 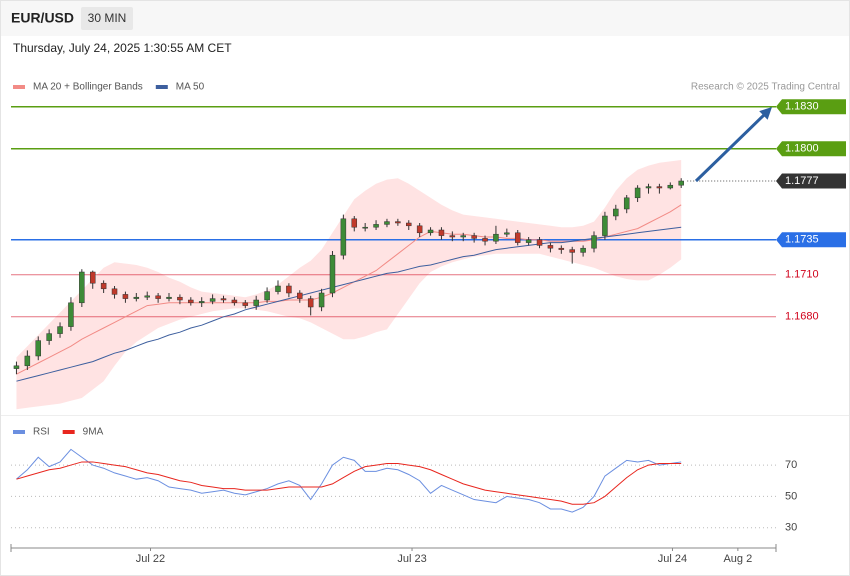 I want to click on legend-label: MA 50, so click(x=190, y=87).